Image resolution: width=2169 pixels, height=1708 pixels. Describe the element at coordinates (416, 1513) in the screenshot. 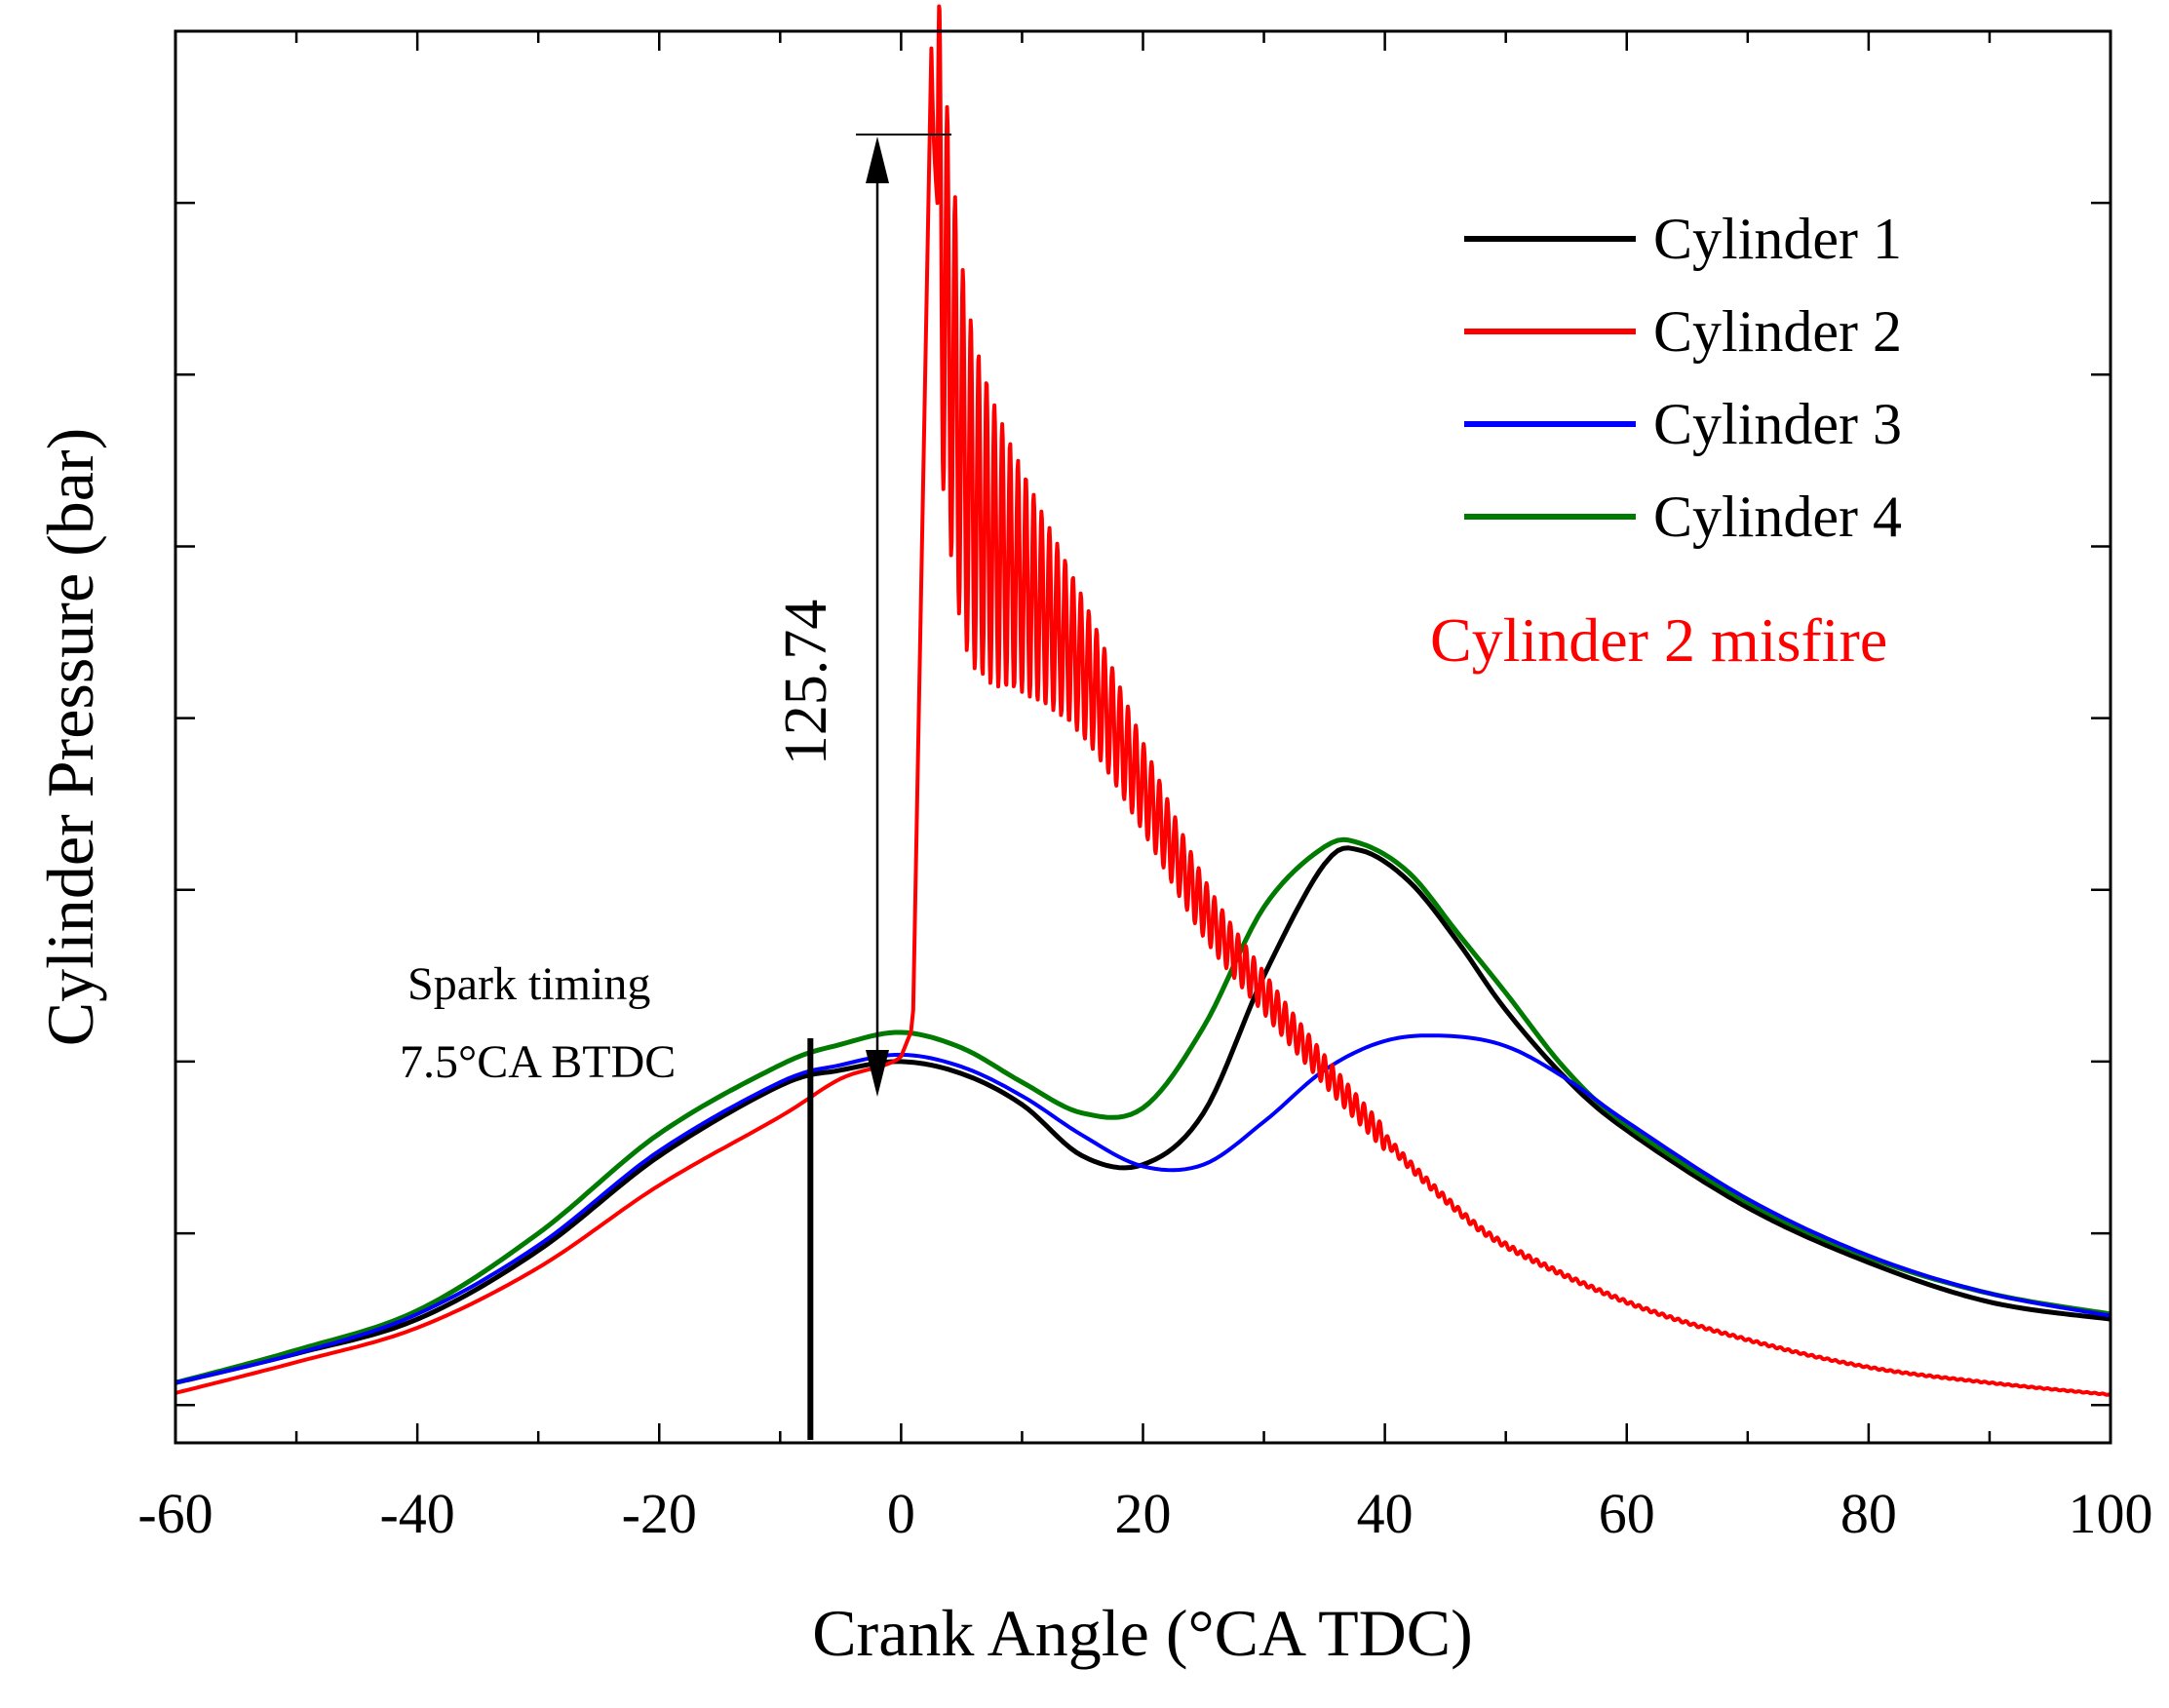

I see `x-tick-label: -40` at that location.